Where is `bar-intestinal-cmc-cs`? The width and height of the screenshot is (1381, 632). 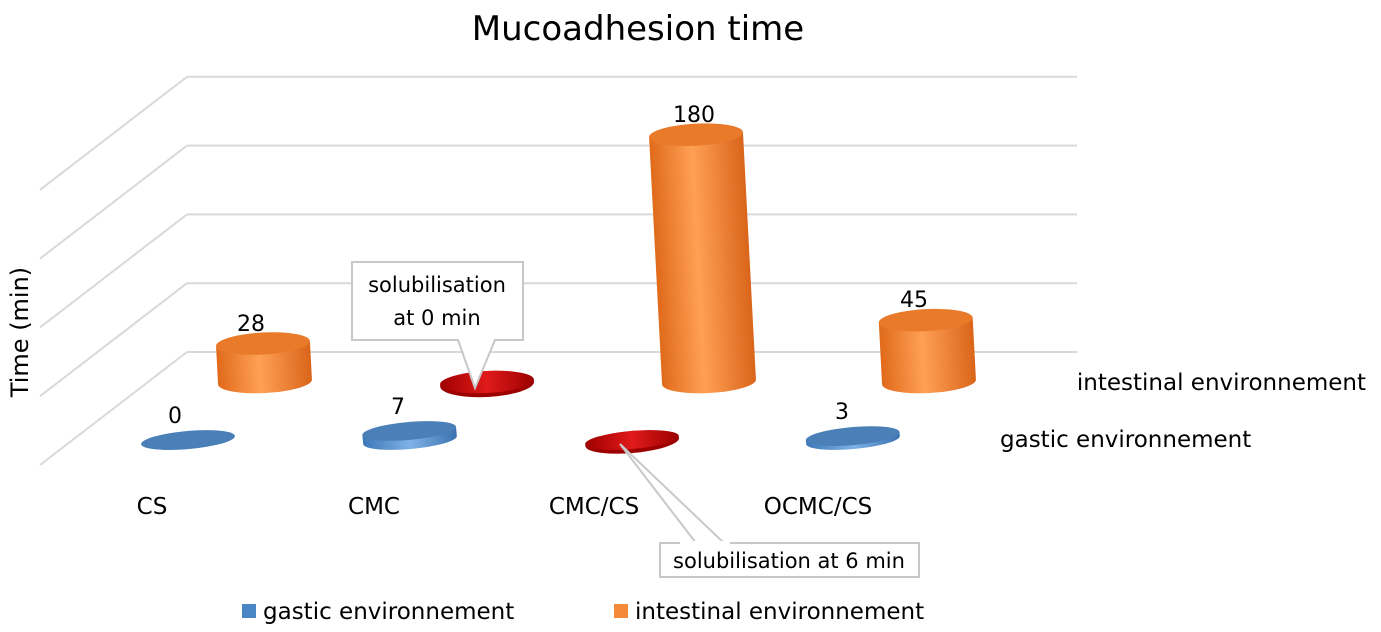 bar-intestinal-cmc-cs is located at coordinates (702, 258).